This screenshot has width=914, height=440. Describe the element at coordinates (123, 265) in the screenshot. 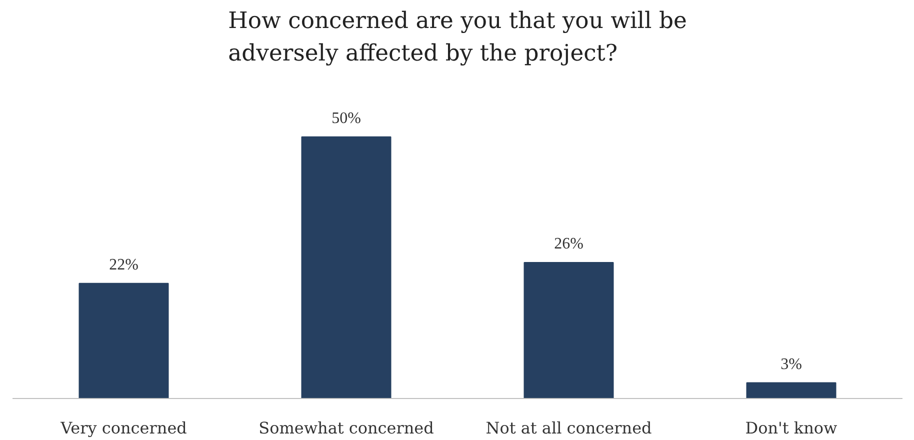

I see `data-label: 22%` at that location.